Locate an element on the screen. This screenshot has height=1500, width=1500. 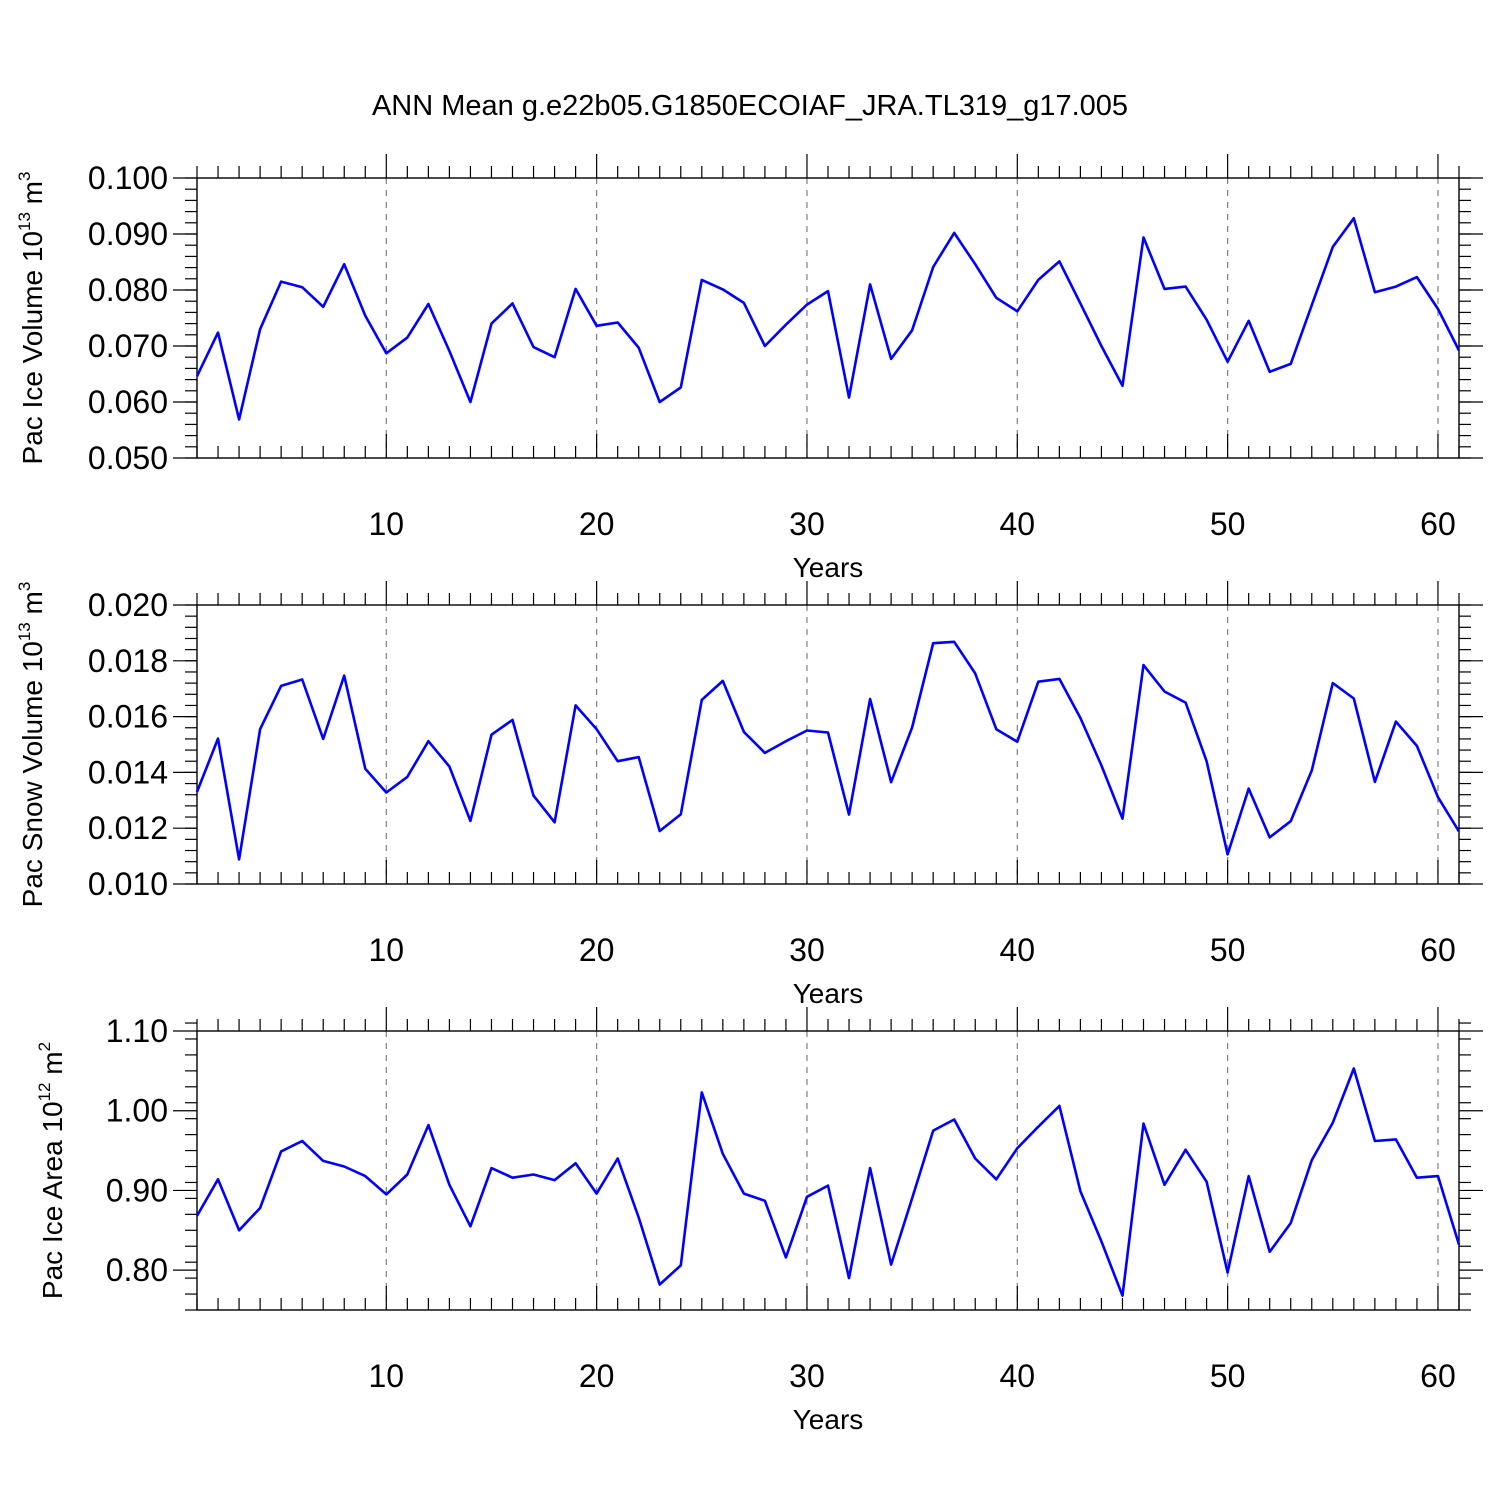
snow-volume-series-line is located at coordinates (828, 750).